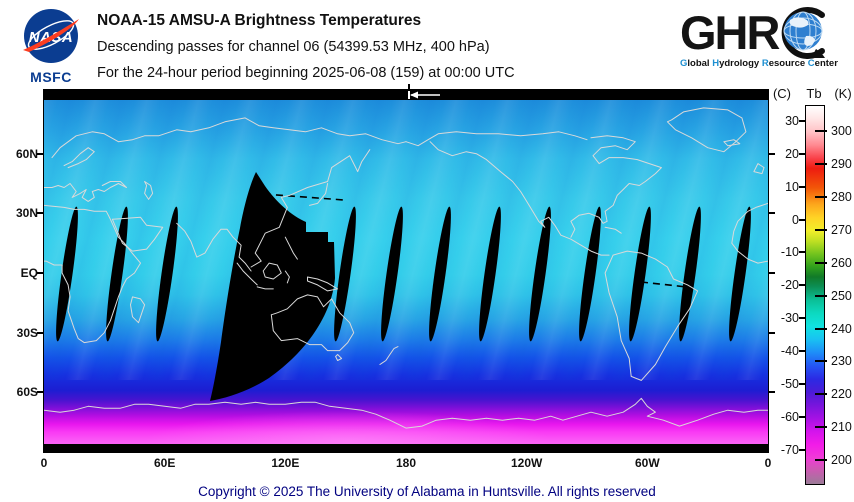 The image size is (854, 502). Describe the element at coordinates (789, 351) in the screenshot. I see `cb-celsius--40: -40` at that location.